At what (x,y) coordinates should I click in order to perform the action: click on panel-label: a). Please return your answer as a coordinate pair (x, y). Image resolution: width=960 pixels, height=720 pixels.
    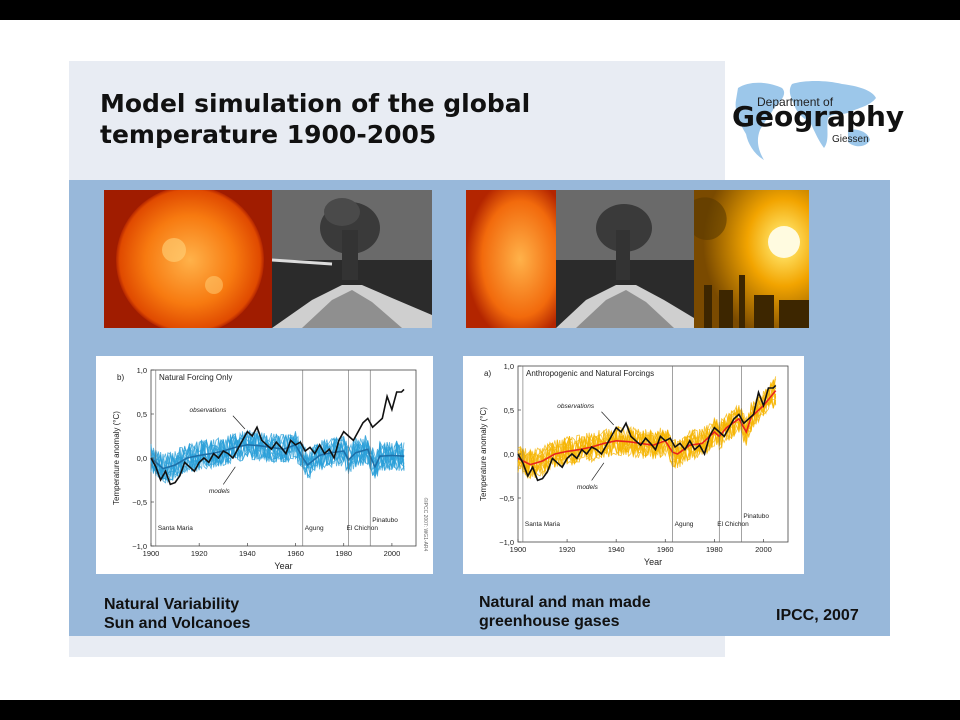
    Looking at the image, I should click on (487, 373).